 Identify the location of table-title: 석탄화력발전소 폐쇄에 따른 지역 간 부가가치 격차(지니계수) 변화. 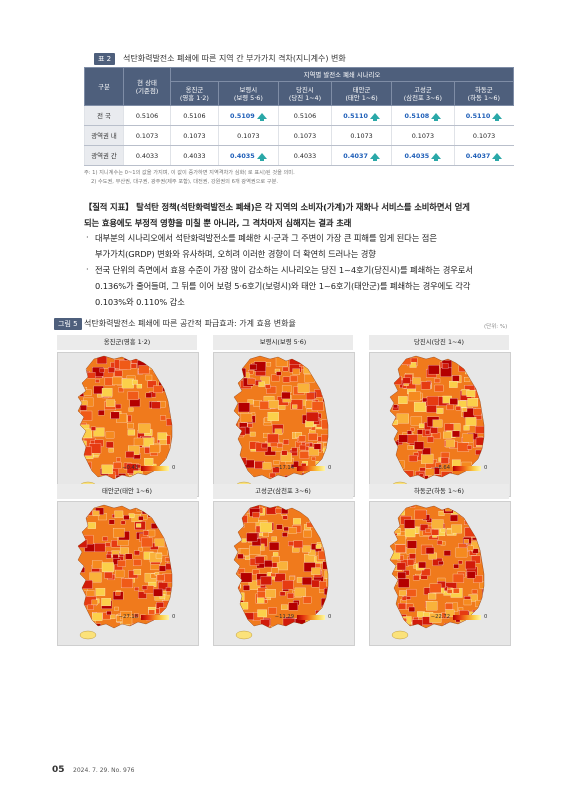
(234, 58).